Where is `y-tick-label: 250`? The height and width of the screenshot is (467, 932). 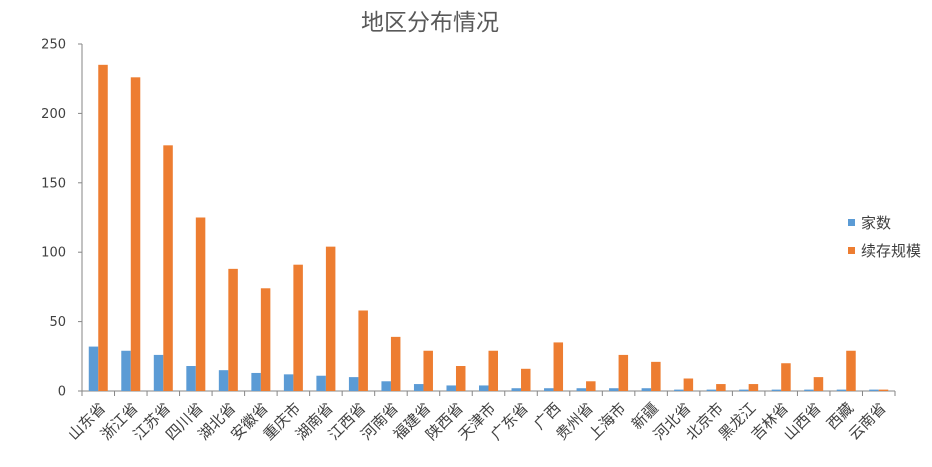 y-tick-label: 250 is located at coordinates (53, 45).